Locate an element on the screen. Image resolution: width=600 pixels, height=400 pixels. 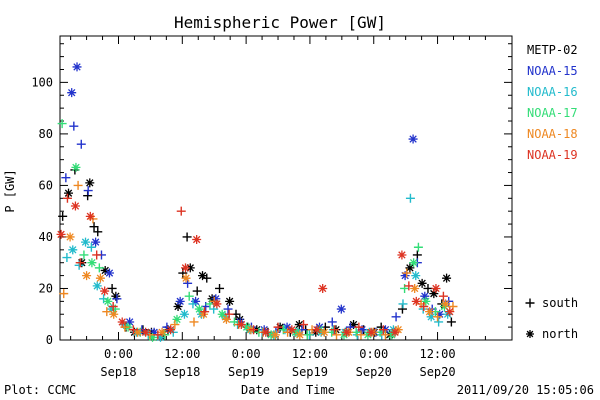
y-tick-label: 0 is located at coordinates (49, 340).